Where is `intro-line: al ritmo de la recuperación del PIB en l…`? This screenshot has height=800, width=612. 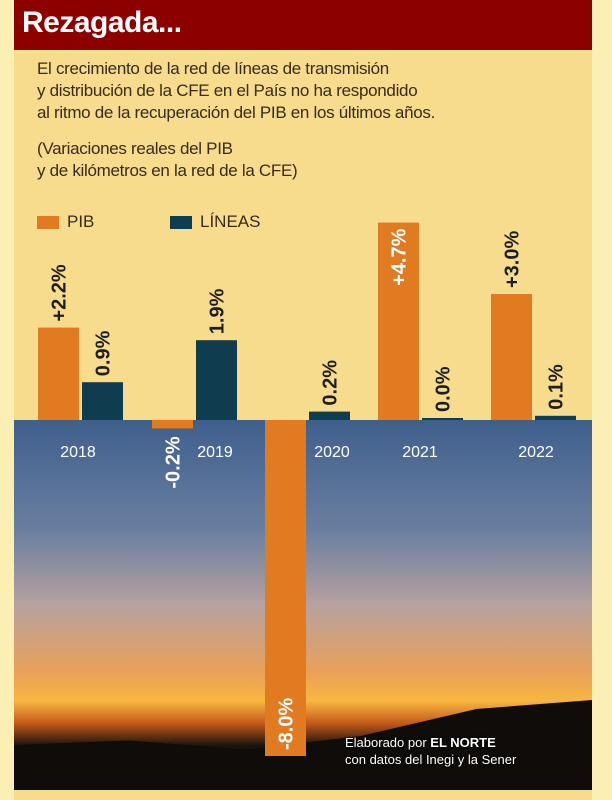 intro-line: al ritmo de la recuperación del PIB en l… is located at coordinates (236, 112).